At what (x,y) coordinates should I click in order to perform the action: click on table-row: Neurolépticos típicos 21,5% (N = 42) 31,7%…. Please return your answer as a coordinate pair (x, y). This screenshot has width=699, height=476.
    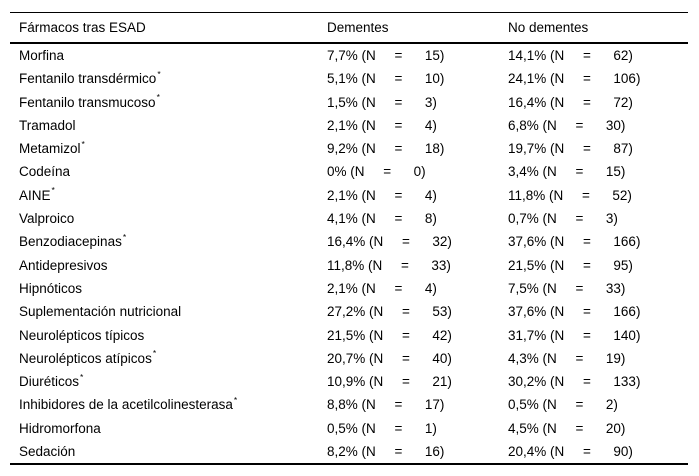
    Looking at the image, I should click on (349, 335).